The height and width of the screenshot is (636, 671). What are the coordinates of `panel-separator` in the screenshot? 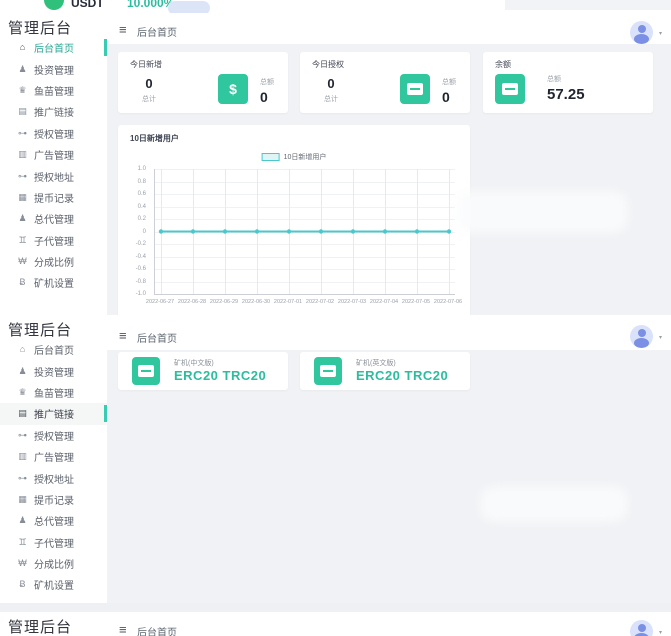 It's located at (335, 607).